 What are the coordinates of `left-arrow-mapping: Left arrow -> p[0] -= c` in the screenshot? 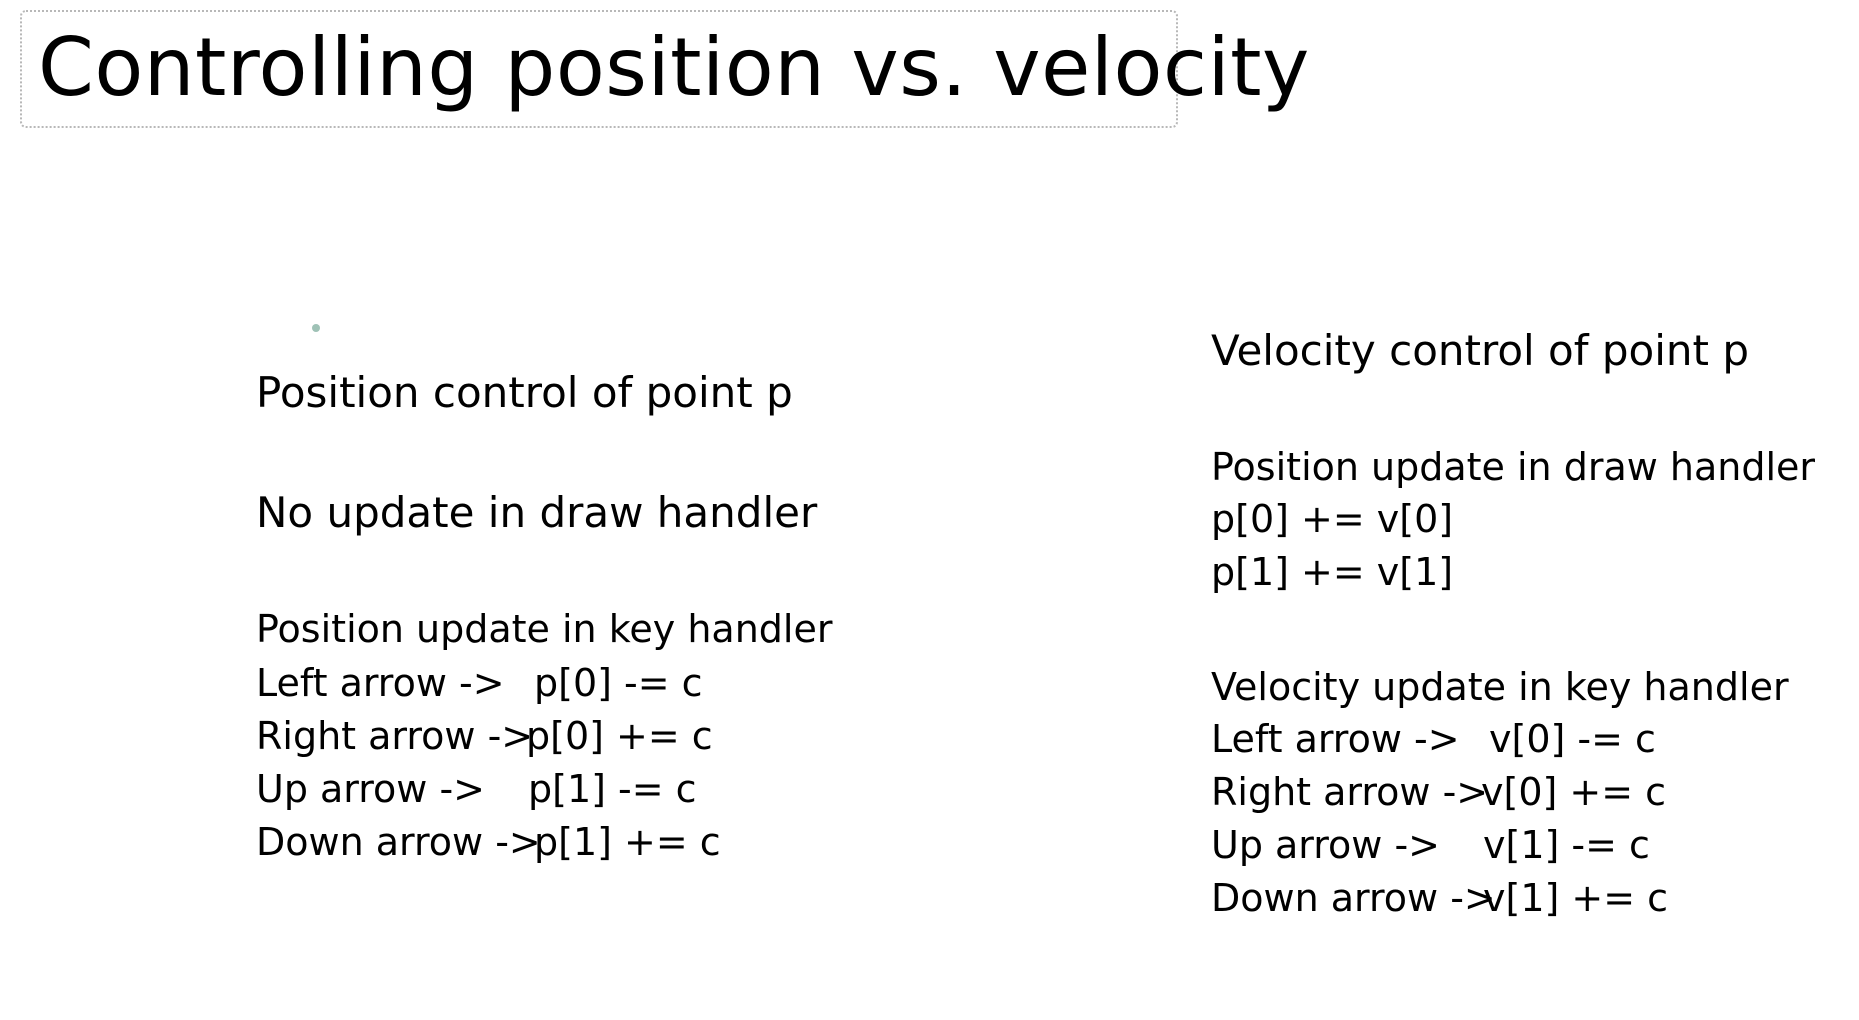 It's located at (479, 683).